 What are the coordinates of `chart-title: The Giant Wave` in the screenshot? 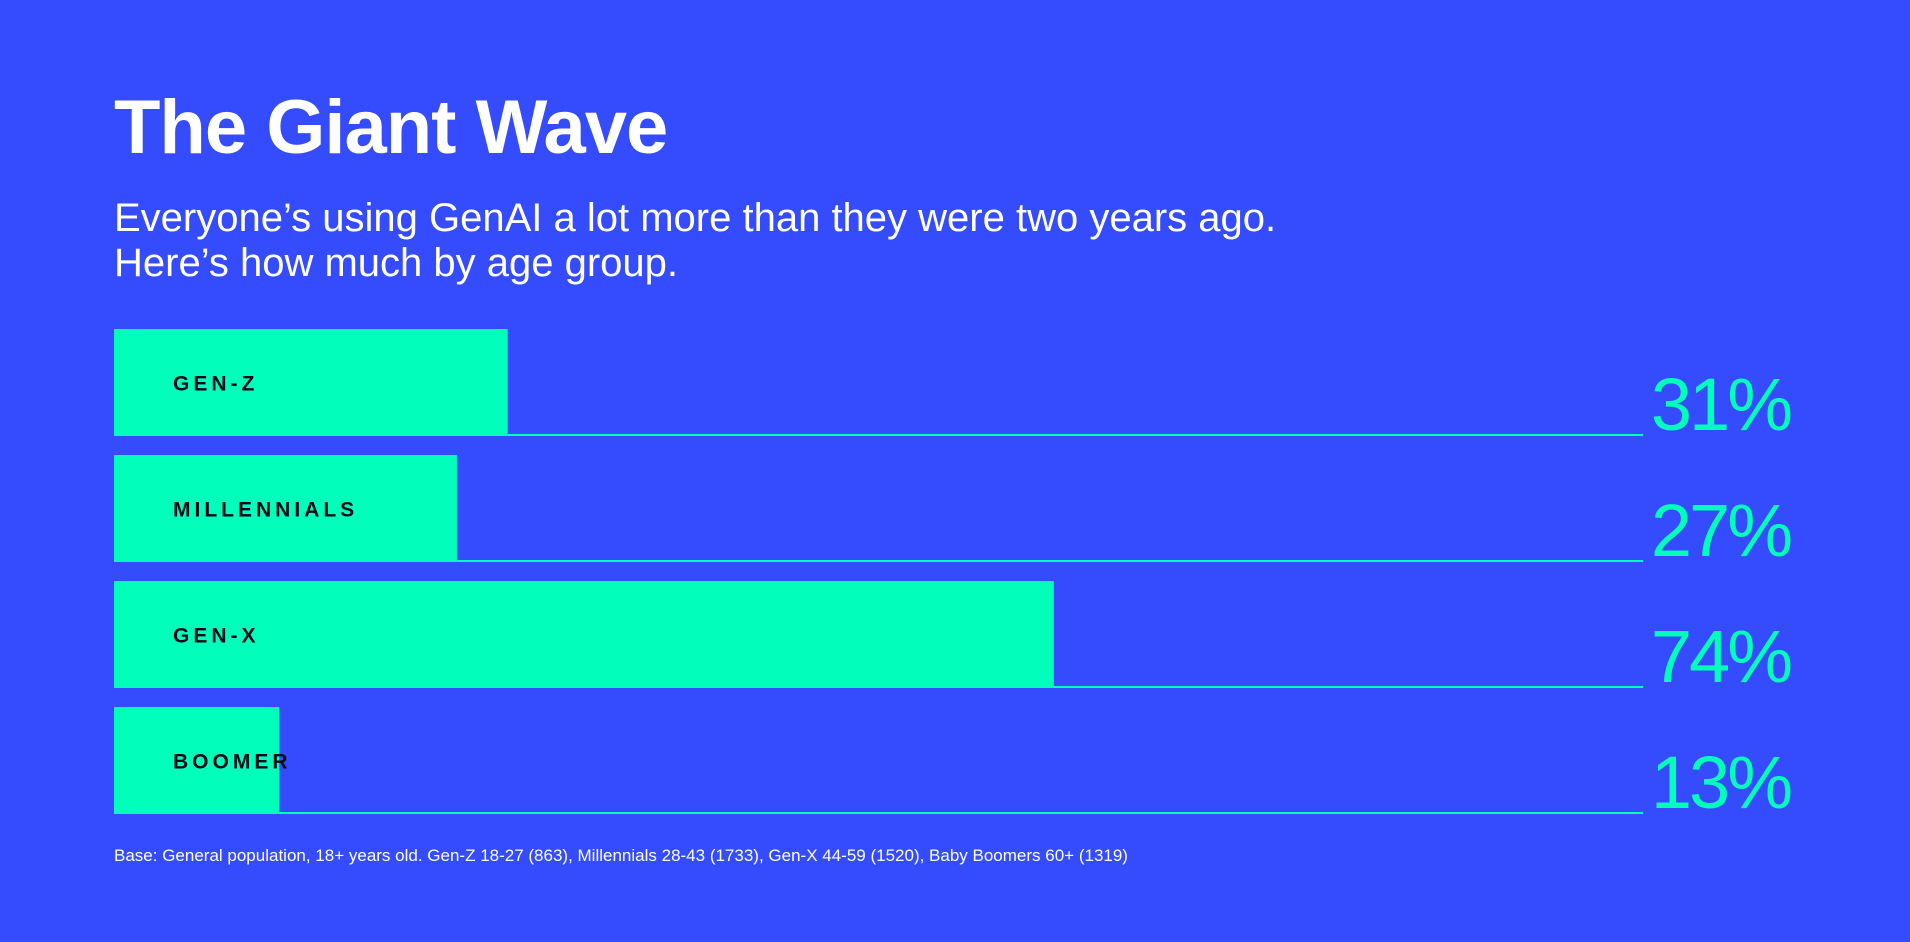 It's located at (391, 127).